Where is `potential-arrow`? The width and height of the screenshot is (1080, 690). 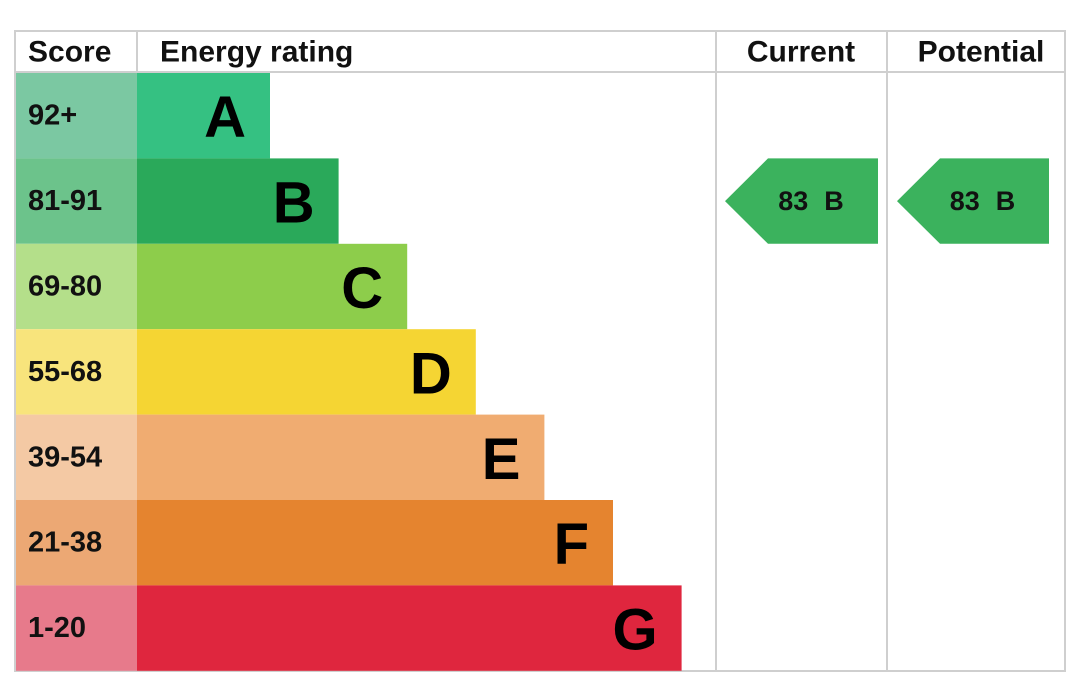
potential-arrow is located at coordinates (973, 201).